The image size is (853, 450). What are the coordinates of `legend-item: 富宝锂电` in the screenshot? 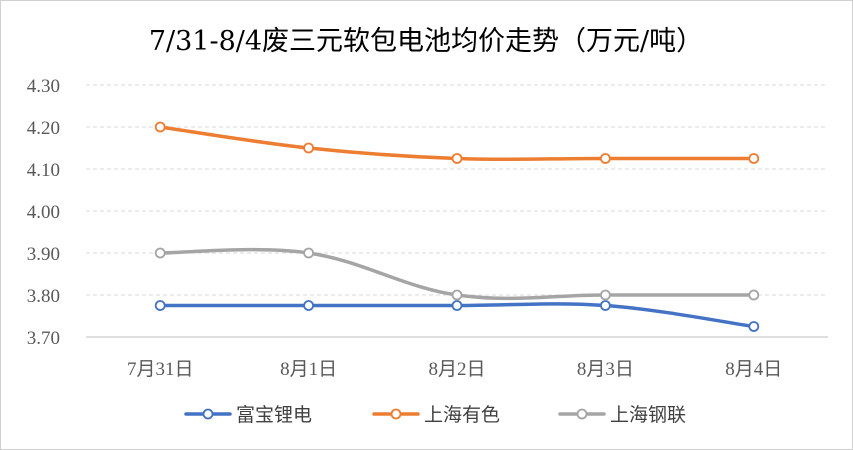 It's located at (248, 415).